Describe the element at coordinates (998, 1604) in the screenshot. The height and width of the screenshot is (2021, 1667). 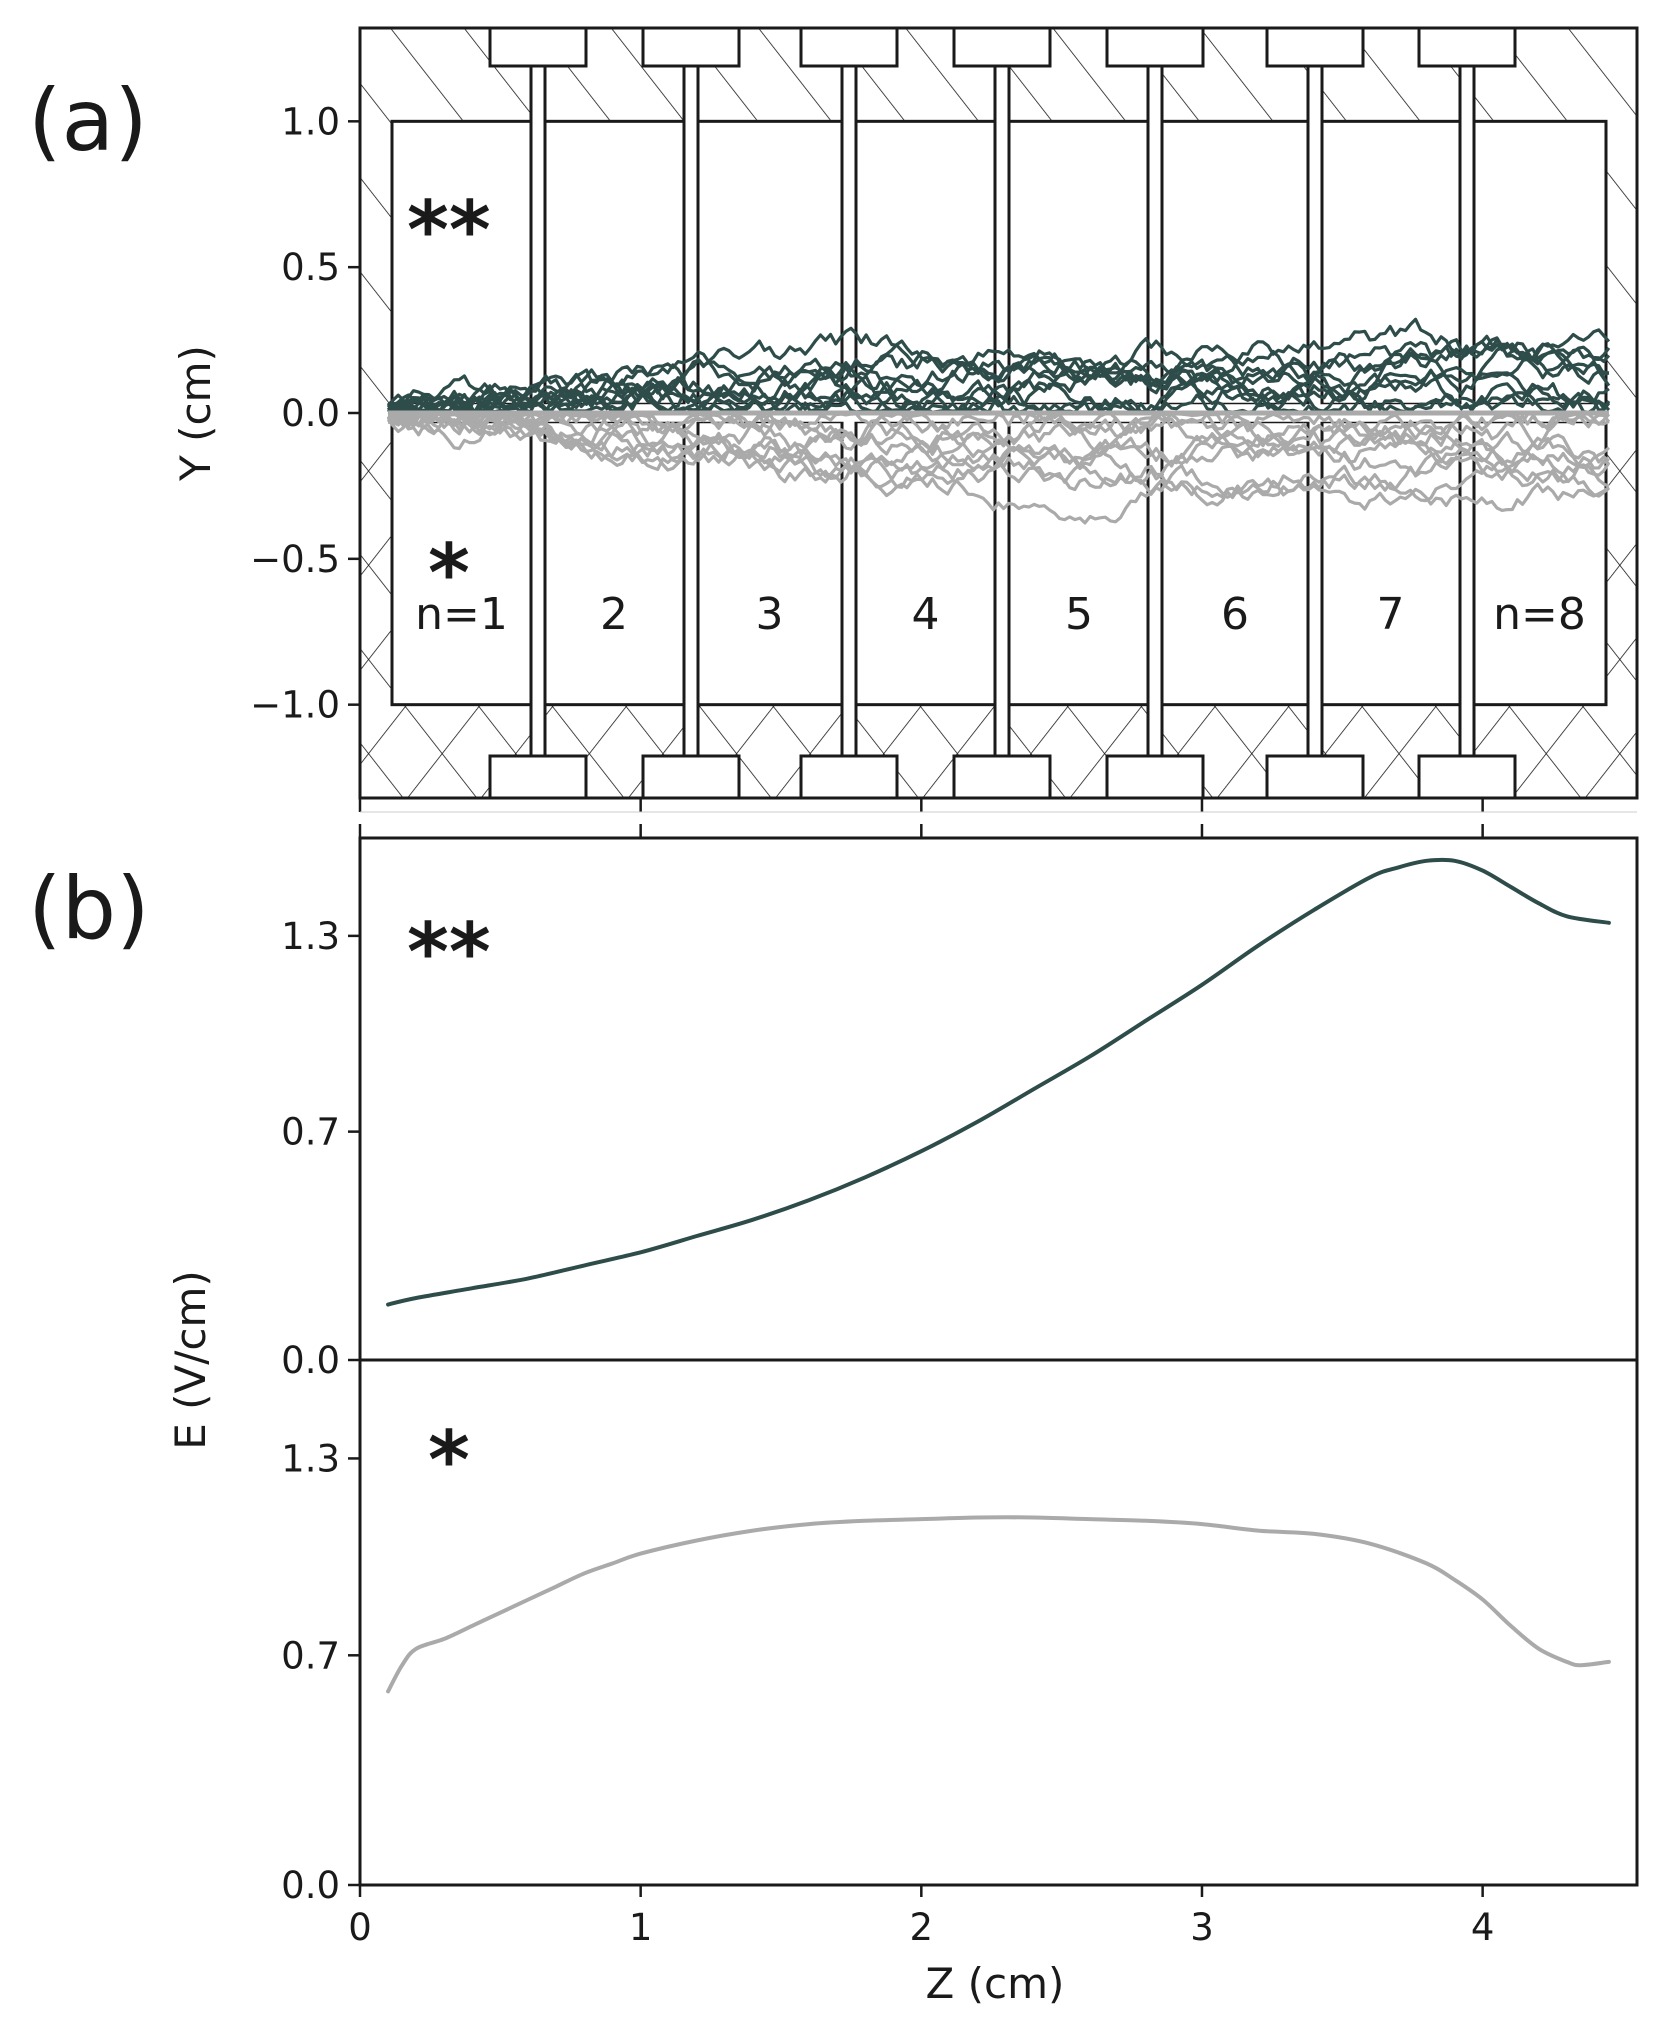
I see `field-curve-lower` at that location.